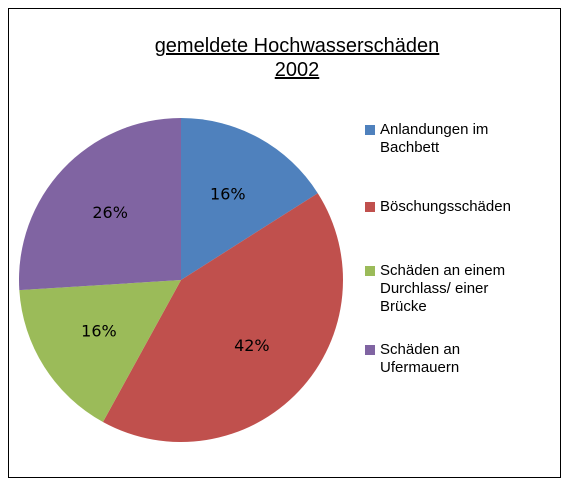 The width and height of the screenshot is (571, 488). Describe the element at coordinates (445, 206) in the screenshot. I see `legend-label: Böschungsschäden` at that location.